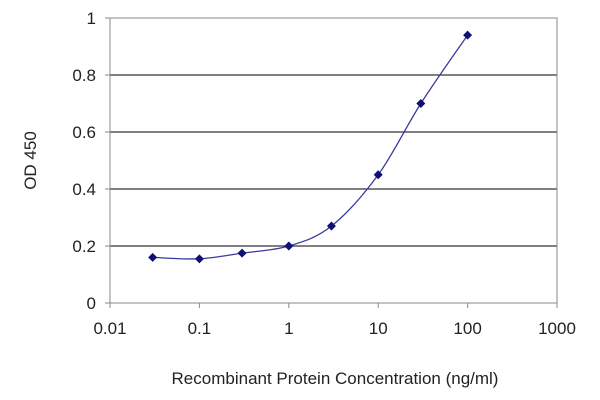 The height and width of the screenshot is (400, 600). Describe the element at coordinates (109, 328) in the screenshot. I see `x-tick-label: 0.01` at that location.